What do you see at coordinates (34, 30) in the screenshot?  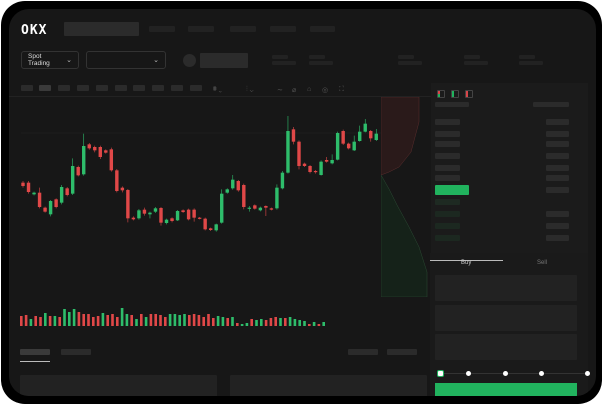 I see `okx-logo: OKX` at bounding box center [34, 30].